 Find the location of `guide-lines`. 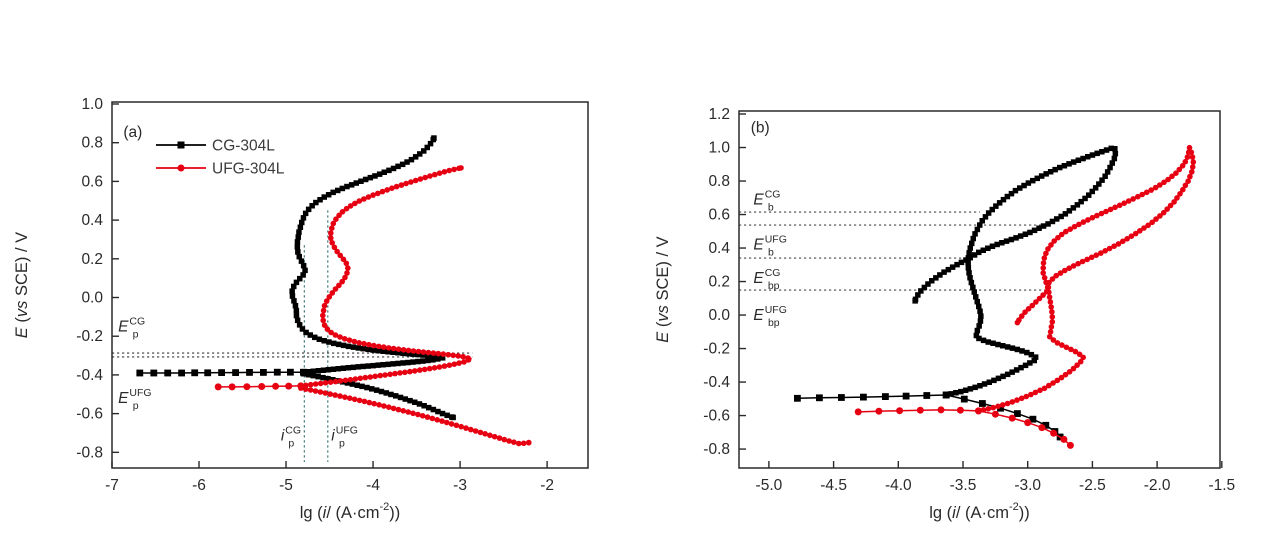

guide-lines is located at coordinates (893, 251).